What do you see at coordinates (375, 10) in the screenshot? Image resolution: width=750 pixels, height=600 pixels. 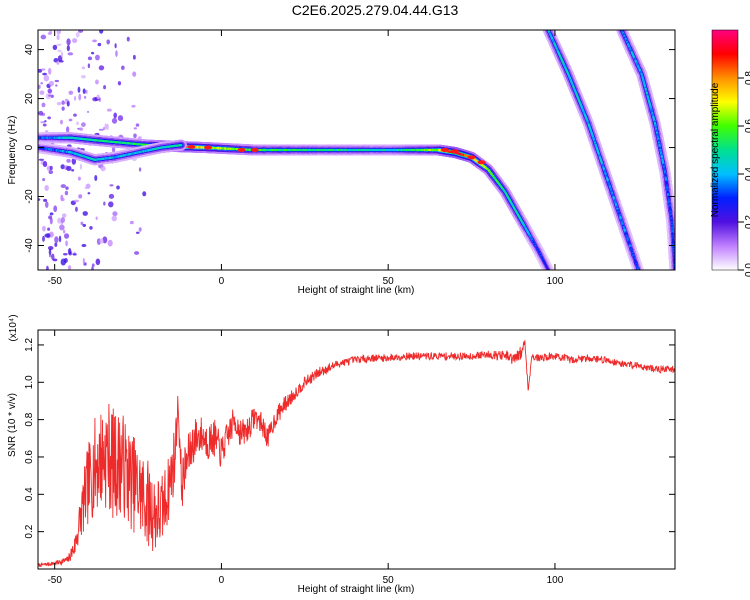 I see `figure-title: C2E6.2025.279.04.44.G13` at bounding box center [375, 10].